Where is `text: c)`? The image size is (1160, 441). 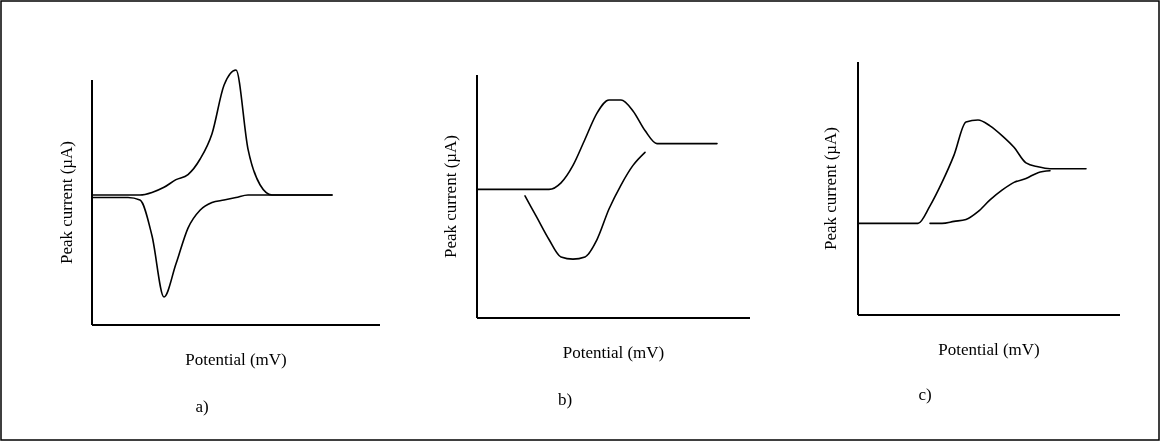 text: c) is located at coordinates (925, 394).